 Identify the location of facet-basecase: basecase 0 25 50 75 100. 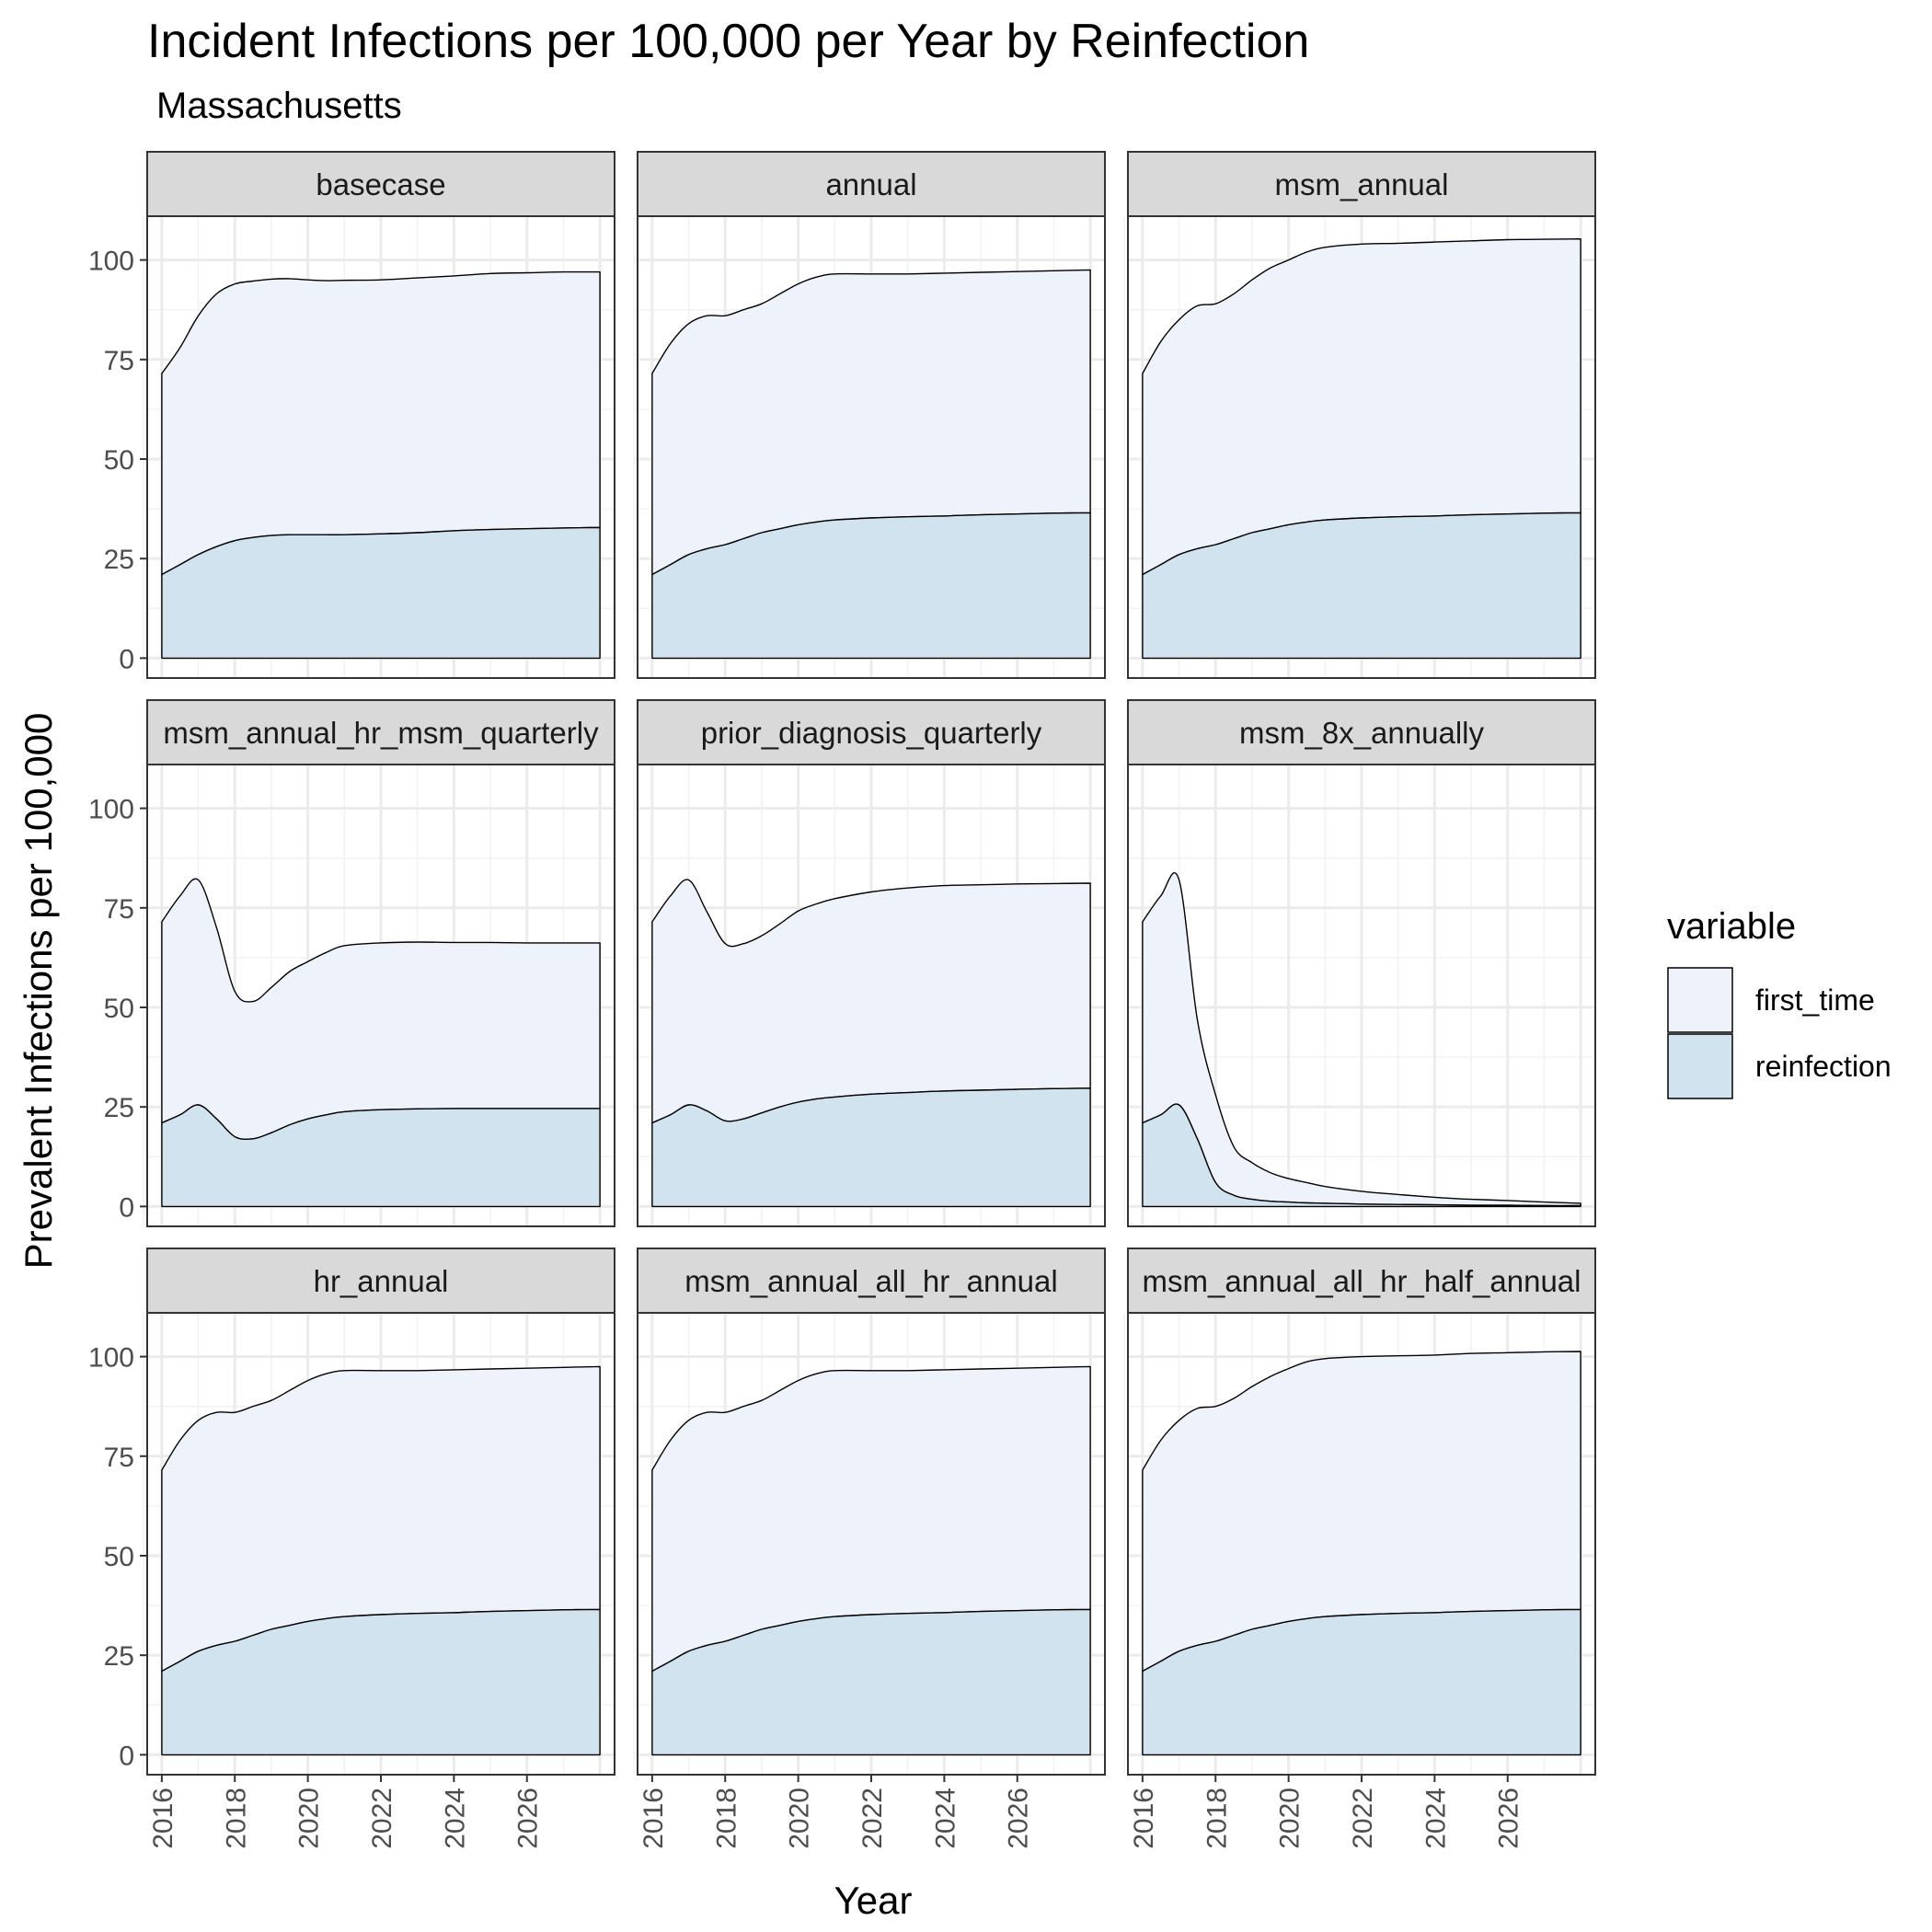
(351, 415).